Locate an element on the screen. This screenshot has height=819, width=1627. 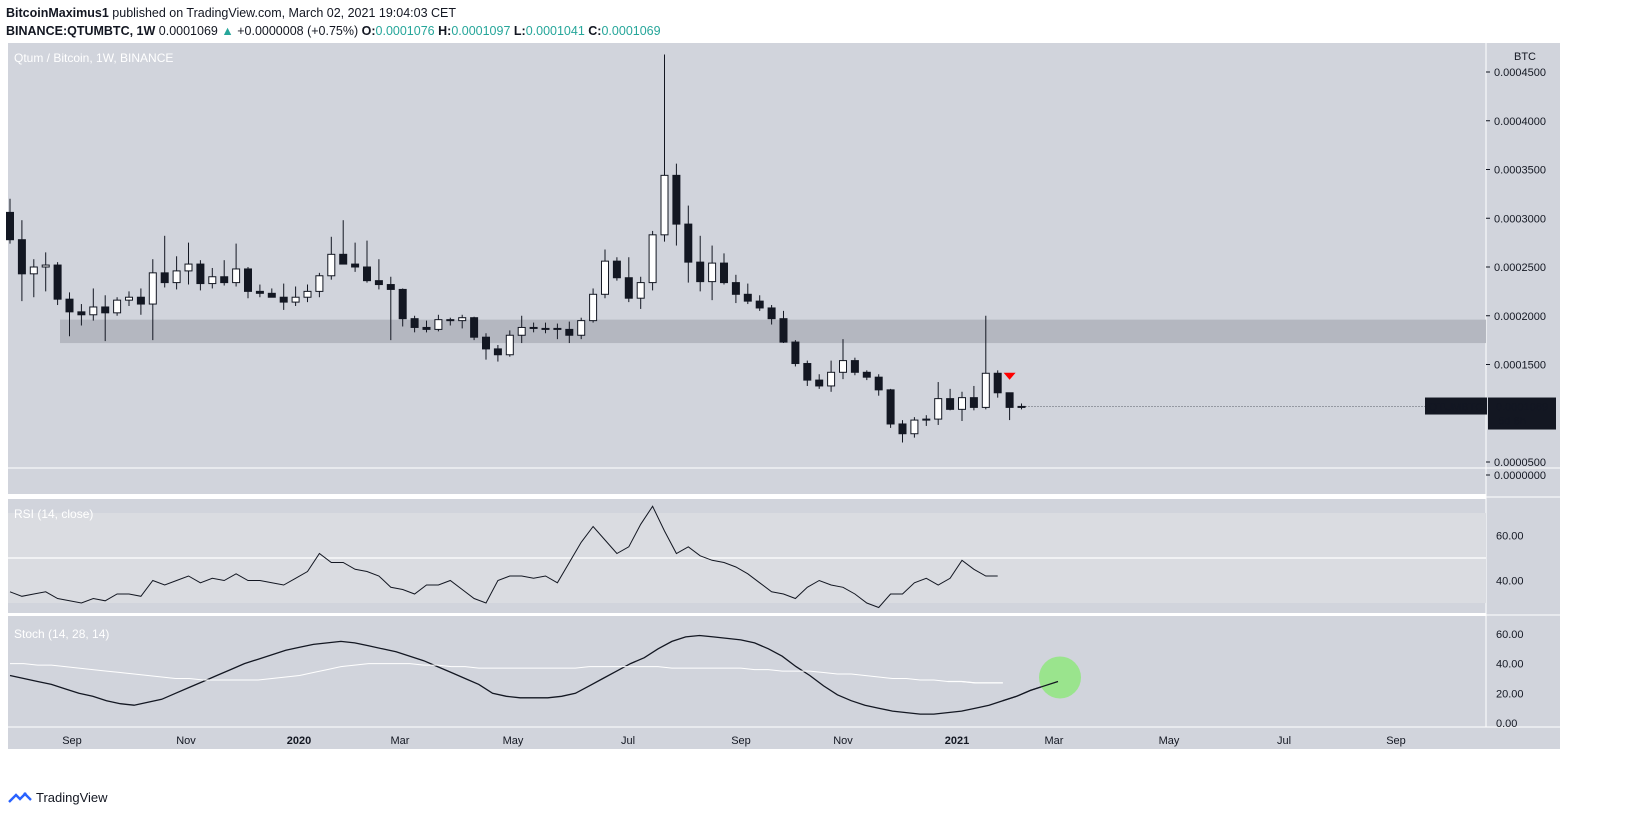
footer-brand: TradingView is located at coordinates (72, 797).